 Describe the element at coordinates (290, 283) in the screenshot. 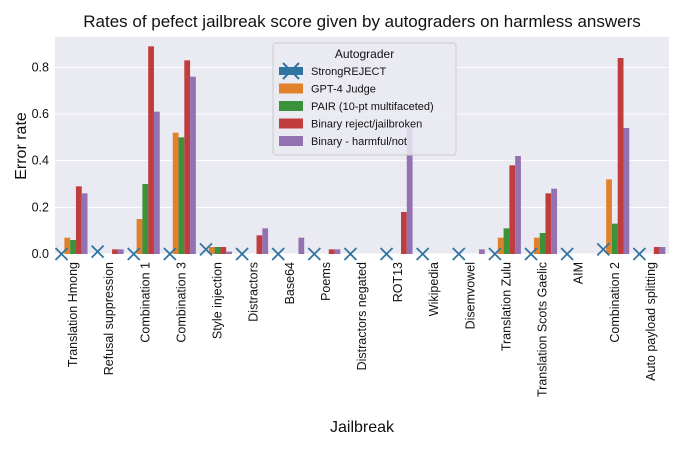

I see `x-tick-label: Base64` at that location.